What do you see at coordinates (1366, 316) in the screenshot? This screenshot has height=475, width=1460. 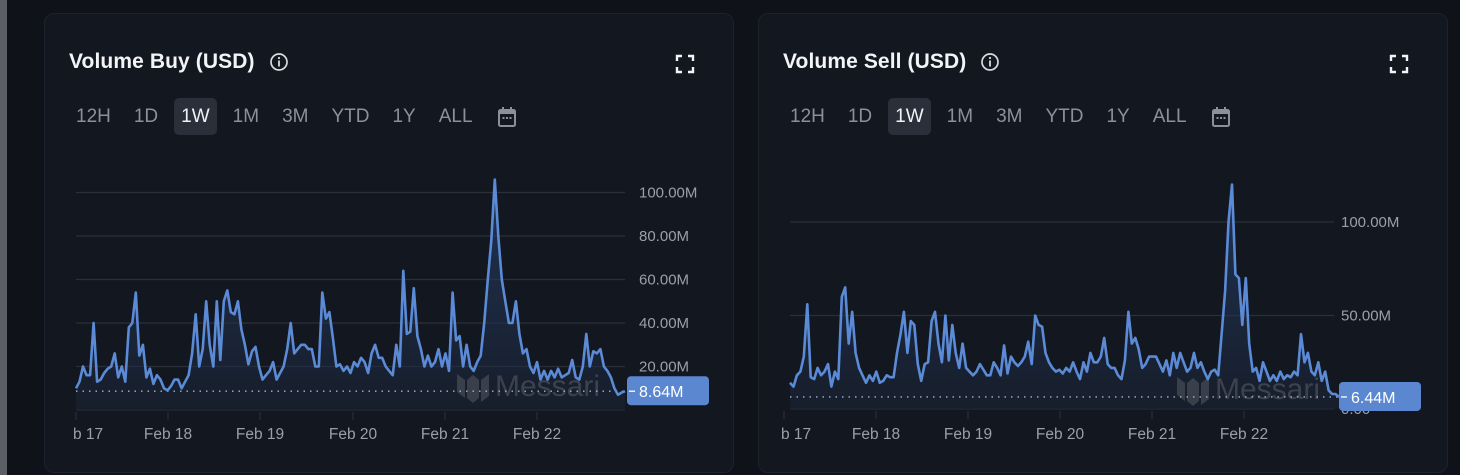 I see `y-tick-label: 50.00M` at bounding box center [1366, 316].